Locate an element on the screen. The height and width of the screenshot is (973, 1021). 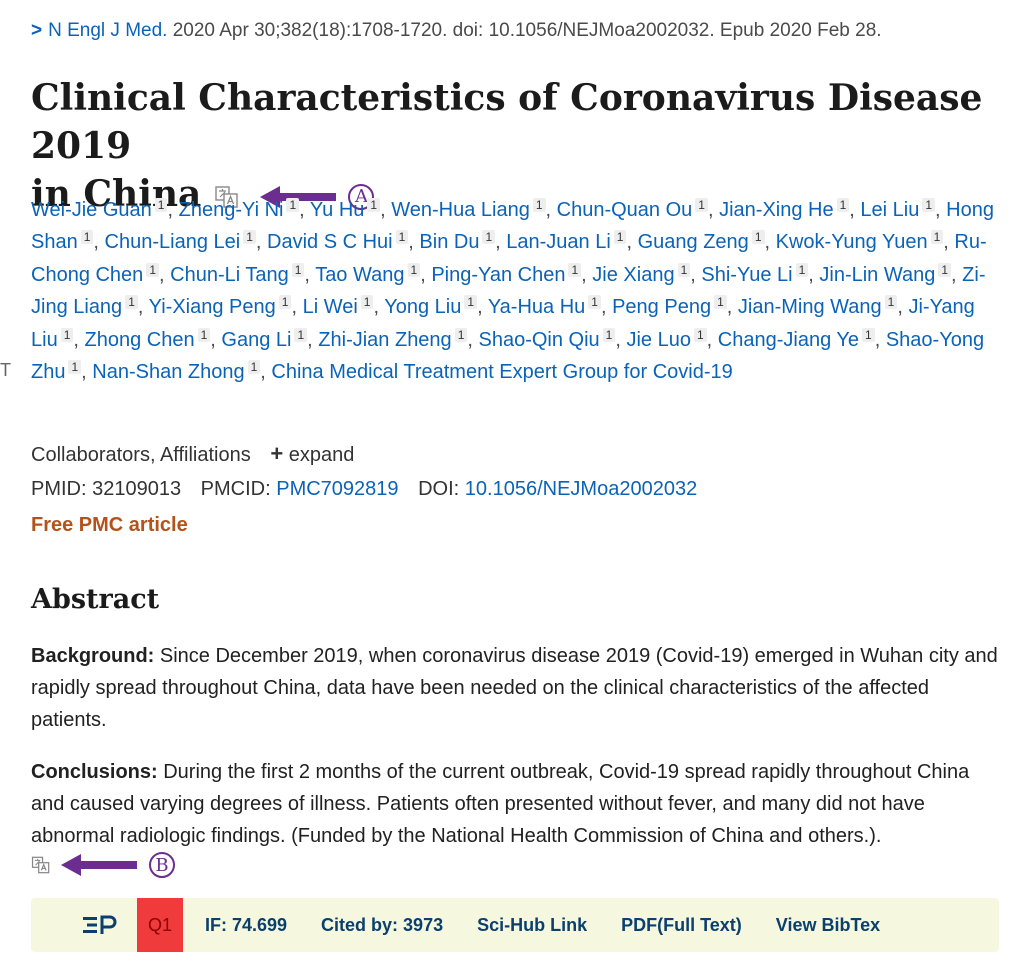
doi-link: 10.1056/NEJMoa2002032 is located at coordinates (581, 489).